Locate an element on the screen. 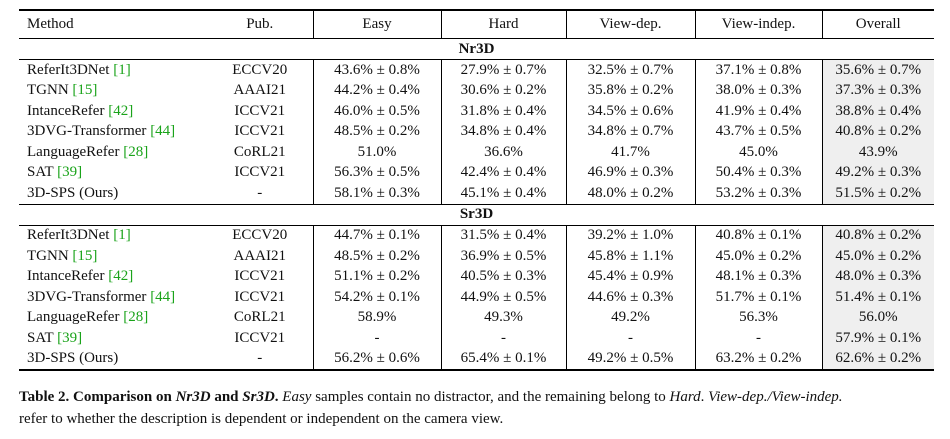 This screenshot has width=950, height=439. hard-cell: 44.9% ± 0.5% is located at coordinates (503, 297).